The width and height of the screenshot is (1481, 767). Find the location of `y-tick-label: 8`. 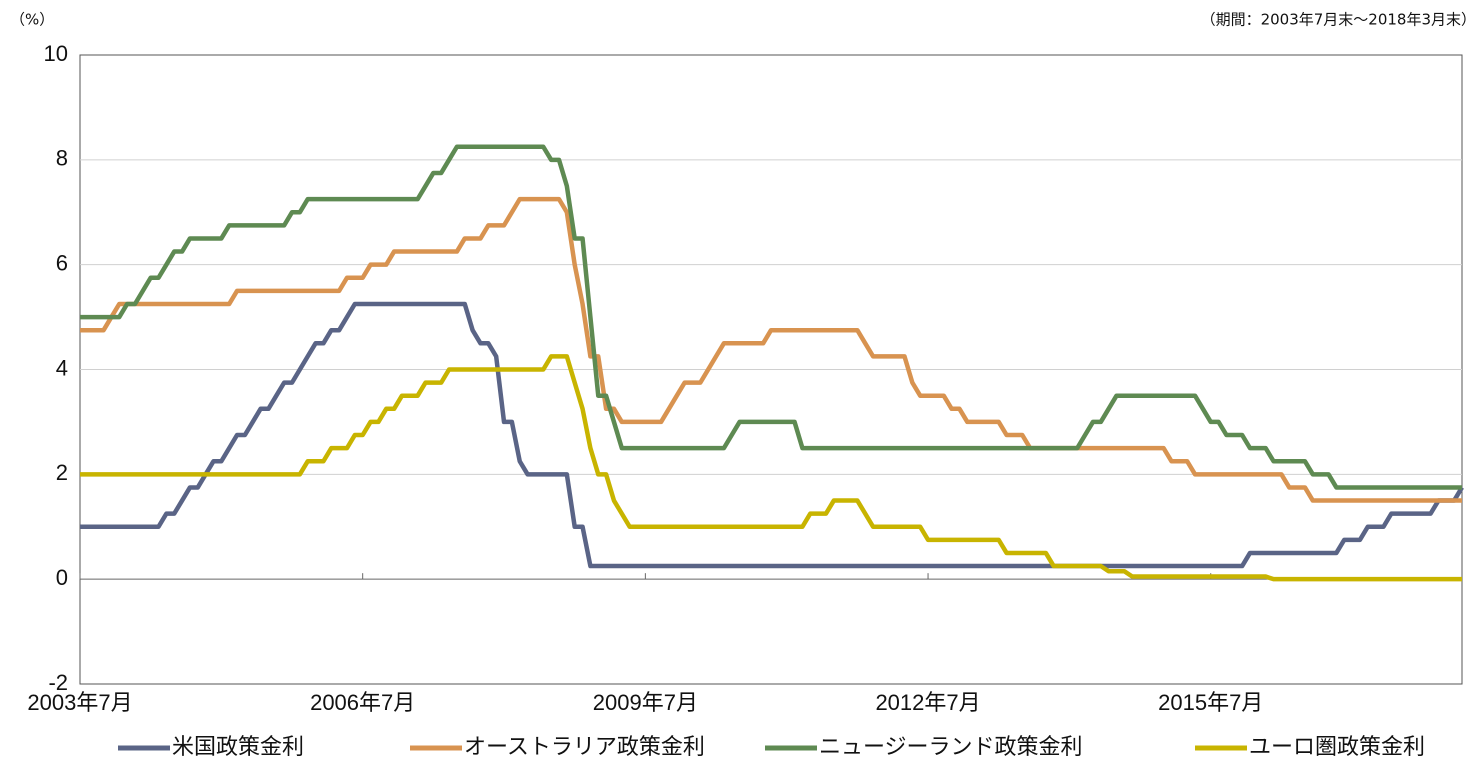

y-tick-label: 8 is located at coordinates (62, 158).